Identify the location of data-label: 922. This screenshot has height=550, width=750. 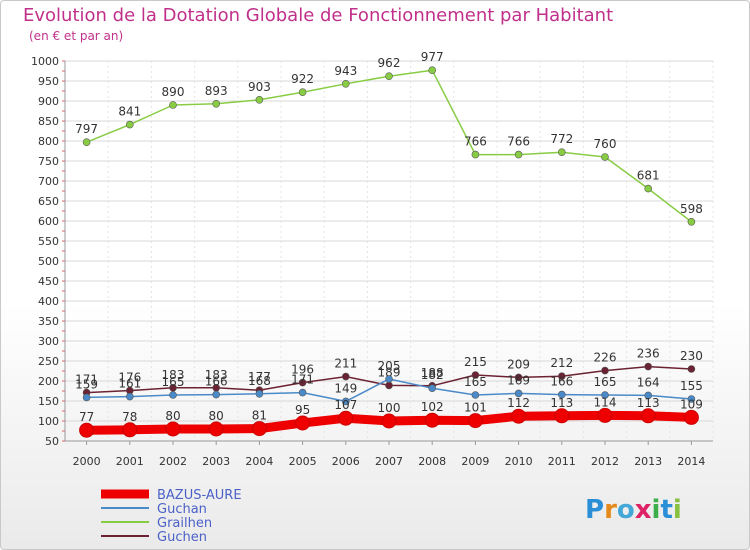
(302, 79).